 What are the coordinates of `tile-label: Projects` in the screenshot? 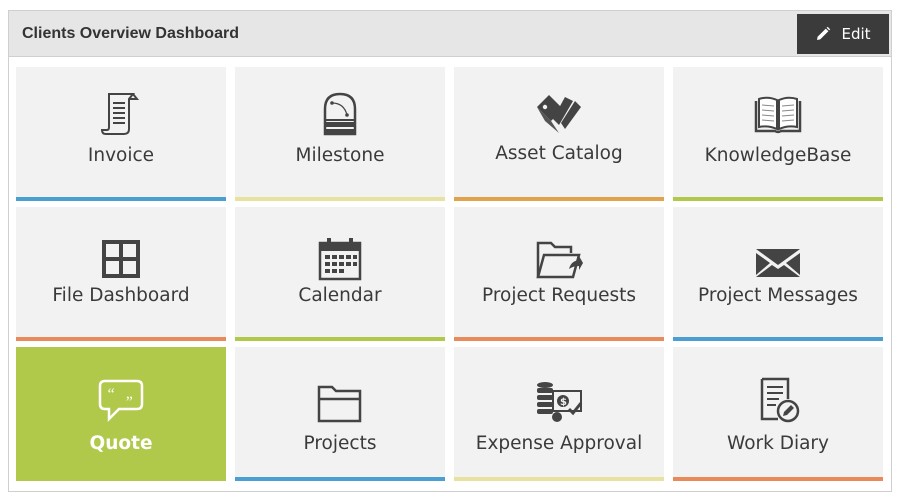 It's located at (340, 443).